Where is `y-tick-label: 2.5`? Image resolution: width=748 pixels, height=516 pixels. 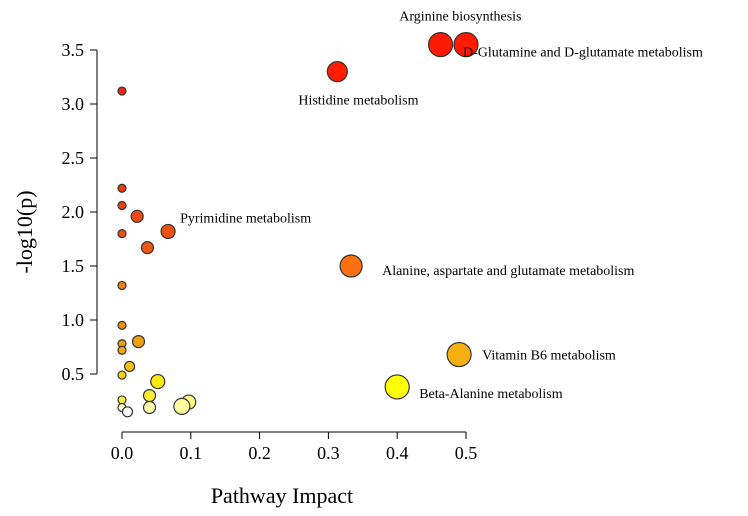
y-tick-label: 2.5 is located at coordinates (73, 158).